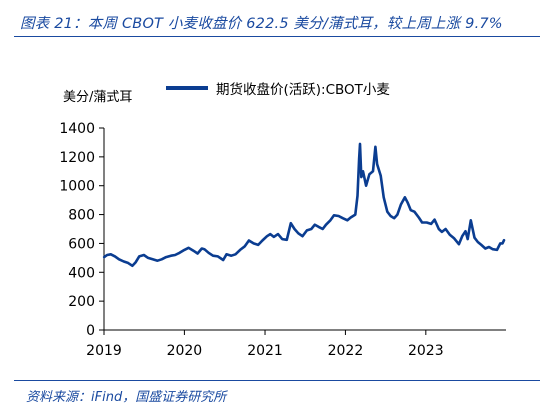 This screenshot has width=552, height=417. What do you see at coordinates (187, 88) in the screenshot?
I see `legend-swatch` at bounding box center [187, 88].